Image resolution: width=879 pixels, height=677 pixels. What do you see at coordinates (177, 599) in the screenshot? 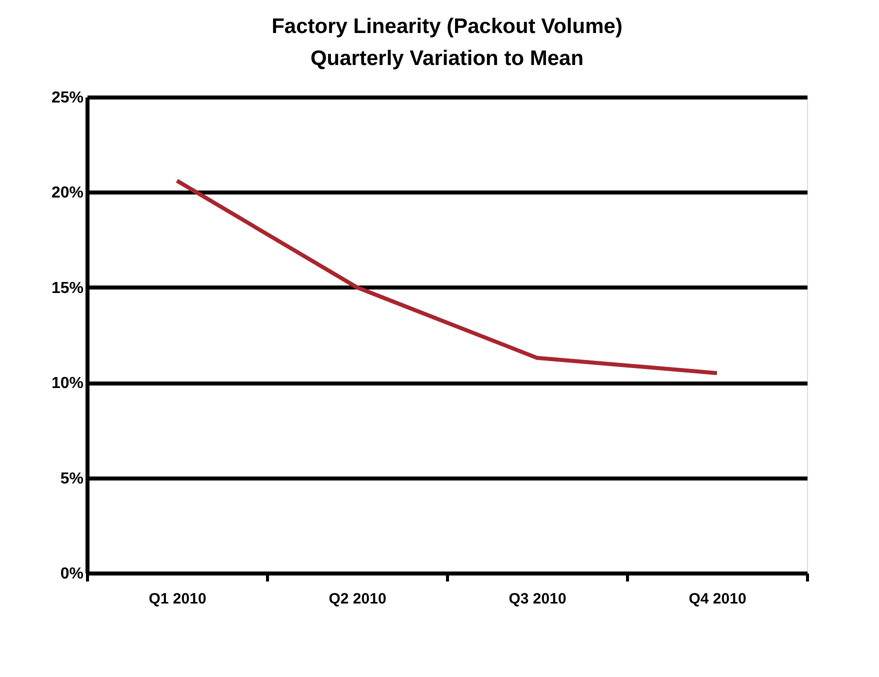
I see `x-tick-label: Q1 2010` at bounding box center [177, 599].